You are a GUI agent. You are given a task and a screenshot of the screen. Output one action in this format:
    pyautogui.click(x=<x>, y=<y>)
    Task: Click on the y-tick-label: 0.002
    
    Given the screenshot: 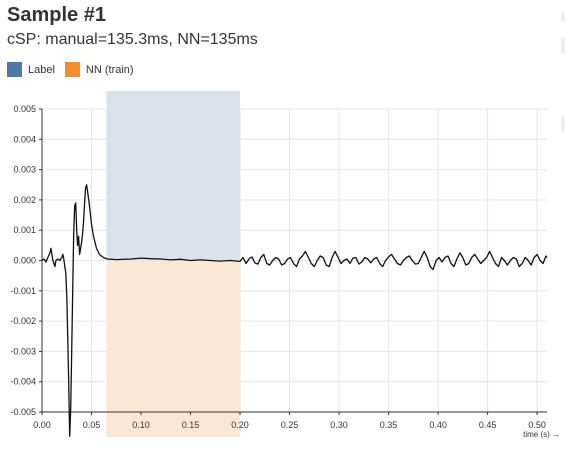 What is the action you would take?
    pyautogui.click(x=24, y=200)
    